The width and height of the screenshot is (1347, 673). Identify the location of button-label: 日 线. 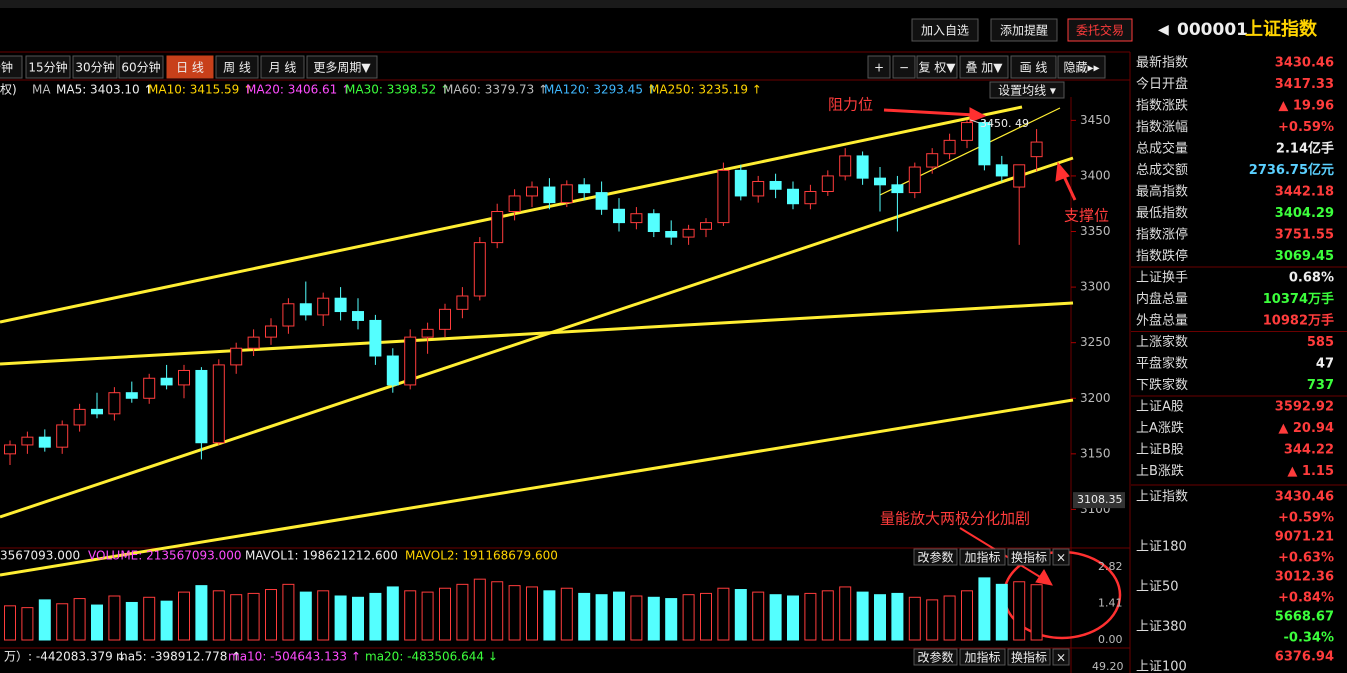
(190, 68).